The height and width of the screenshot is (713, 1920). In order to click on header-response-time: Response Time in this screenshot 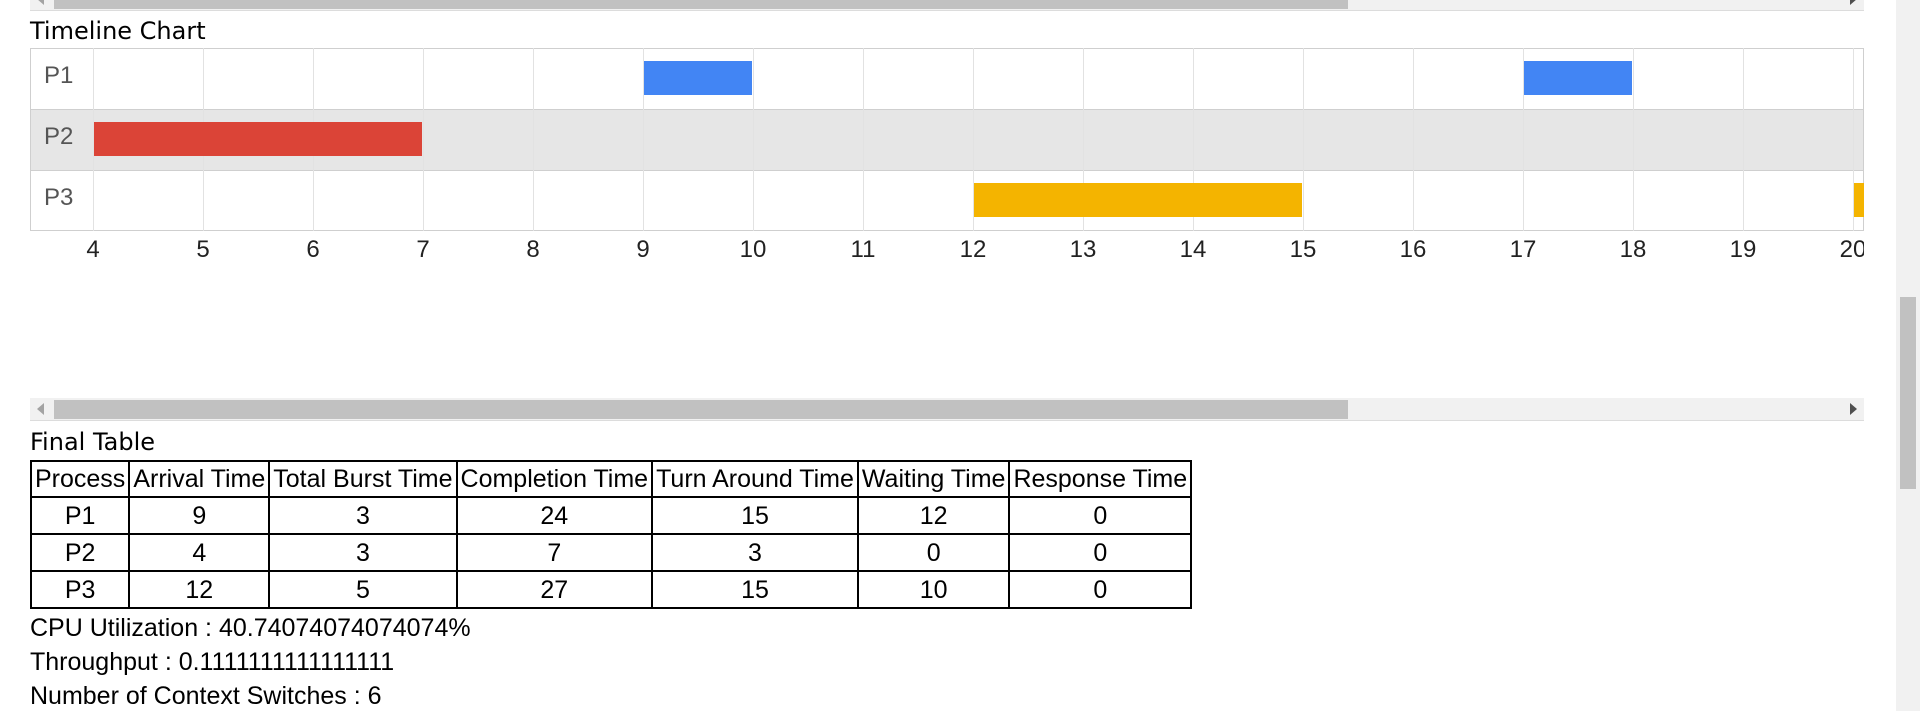, I will do `click(1100, 479)`.